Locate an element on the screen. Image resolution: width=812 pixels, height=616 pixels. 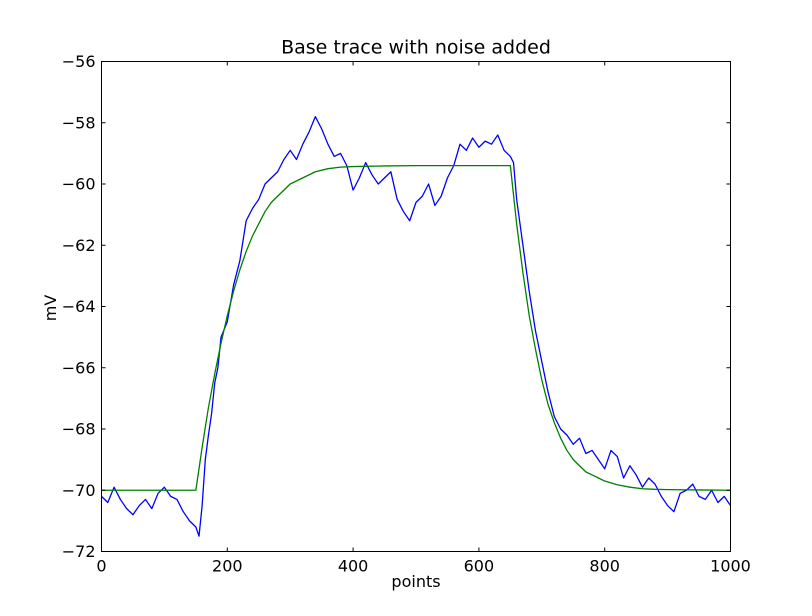
y-tick-label: −58 is located at coordinates (79, 122).